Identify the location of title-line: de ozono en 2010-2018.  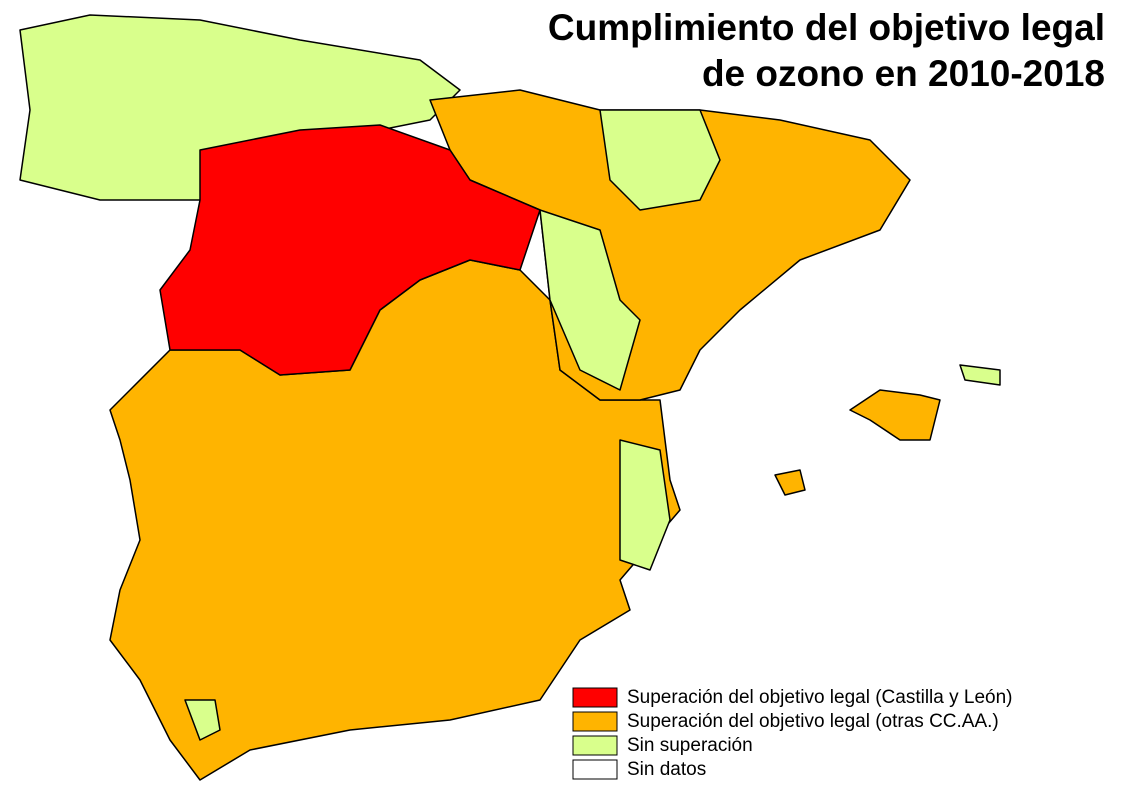
(903, 73).